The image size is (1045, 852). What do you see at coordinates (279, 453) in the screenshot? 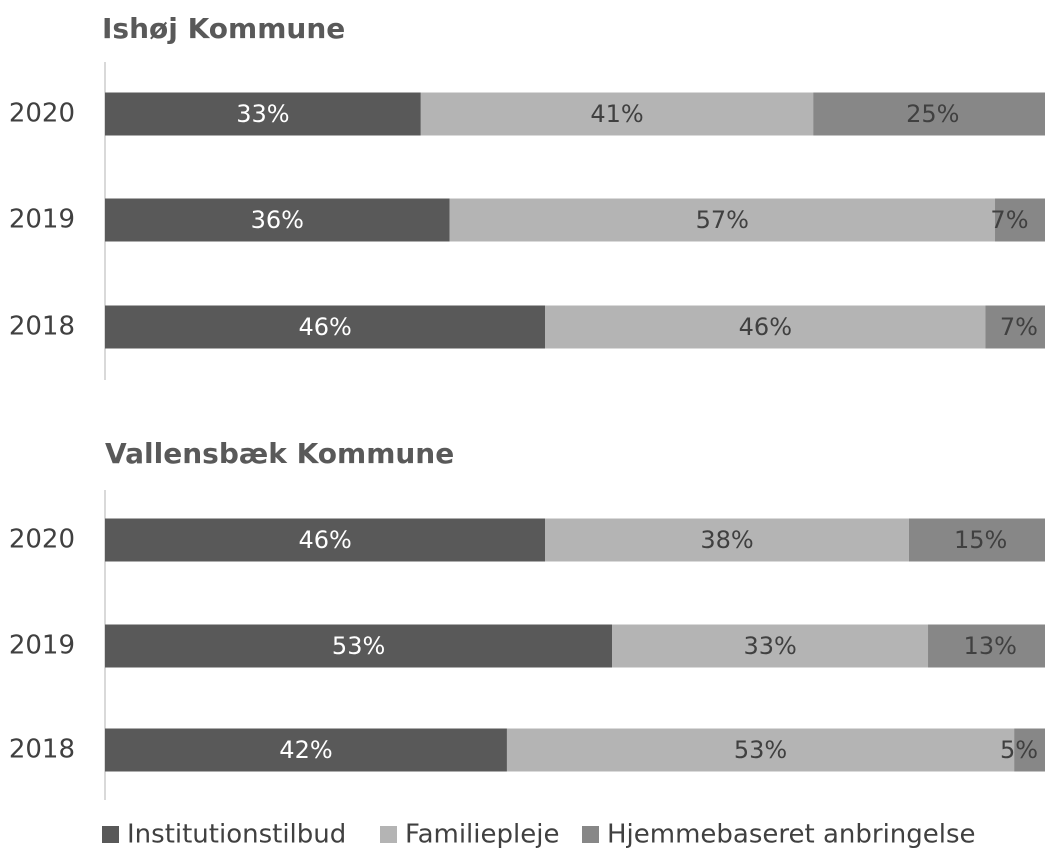
I see `chart-title: Vallensbæk Kommune` at bounding box center [279, 453].